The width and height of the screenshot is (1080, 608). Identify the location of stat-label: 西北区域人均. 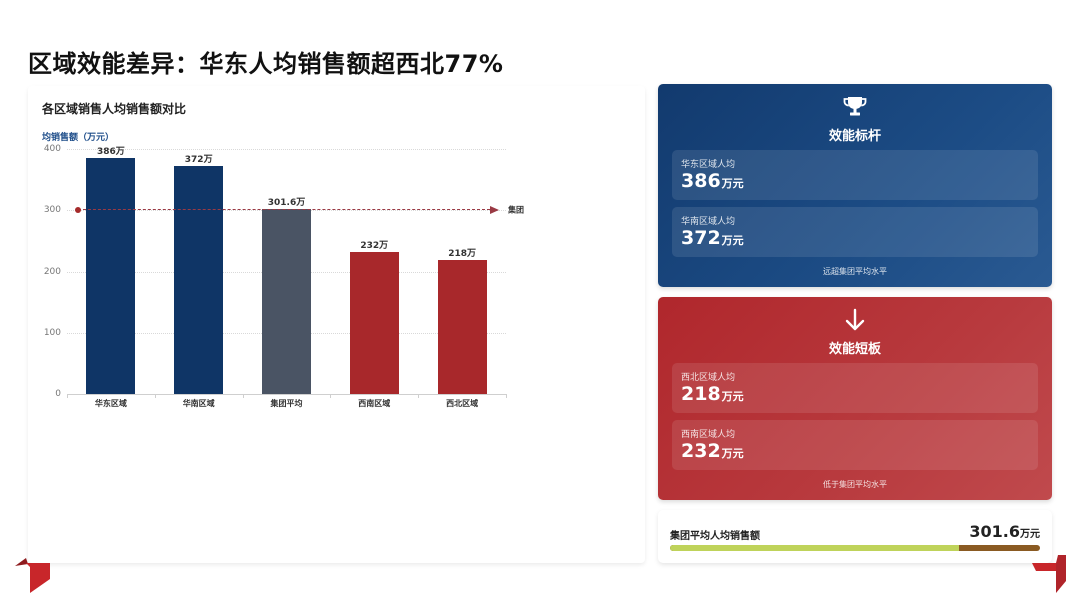
(708, 378).